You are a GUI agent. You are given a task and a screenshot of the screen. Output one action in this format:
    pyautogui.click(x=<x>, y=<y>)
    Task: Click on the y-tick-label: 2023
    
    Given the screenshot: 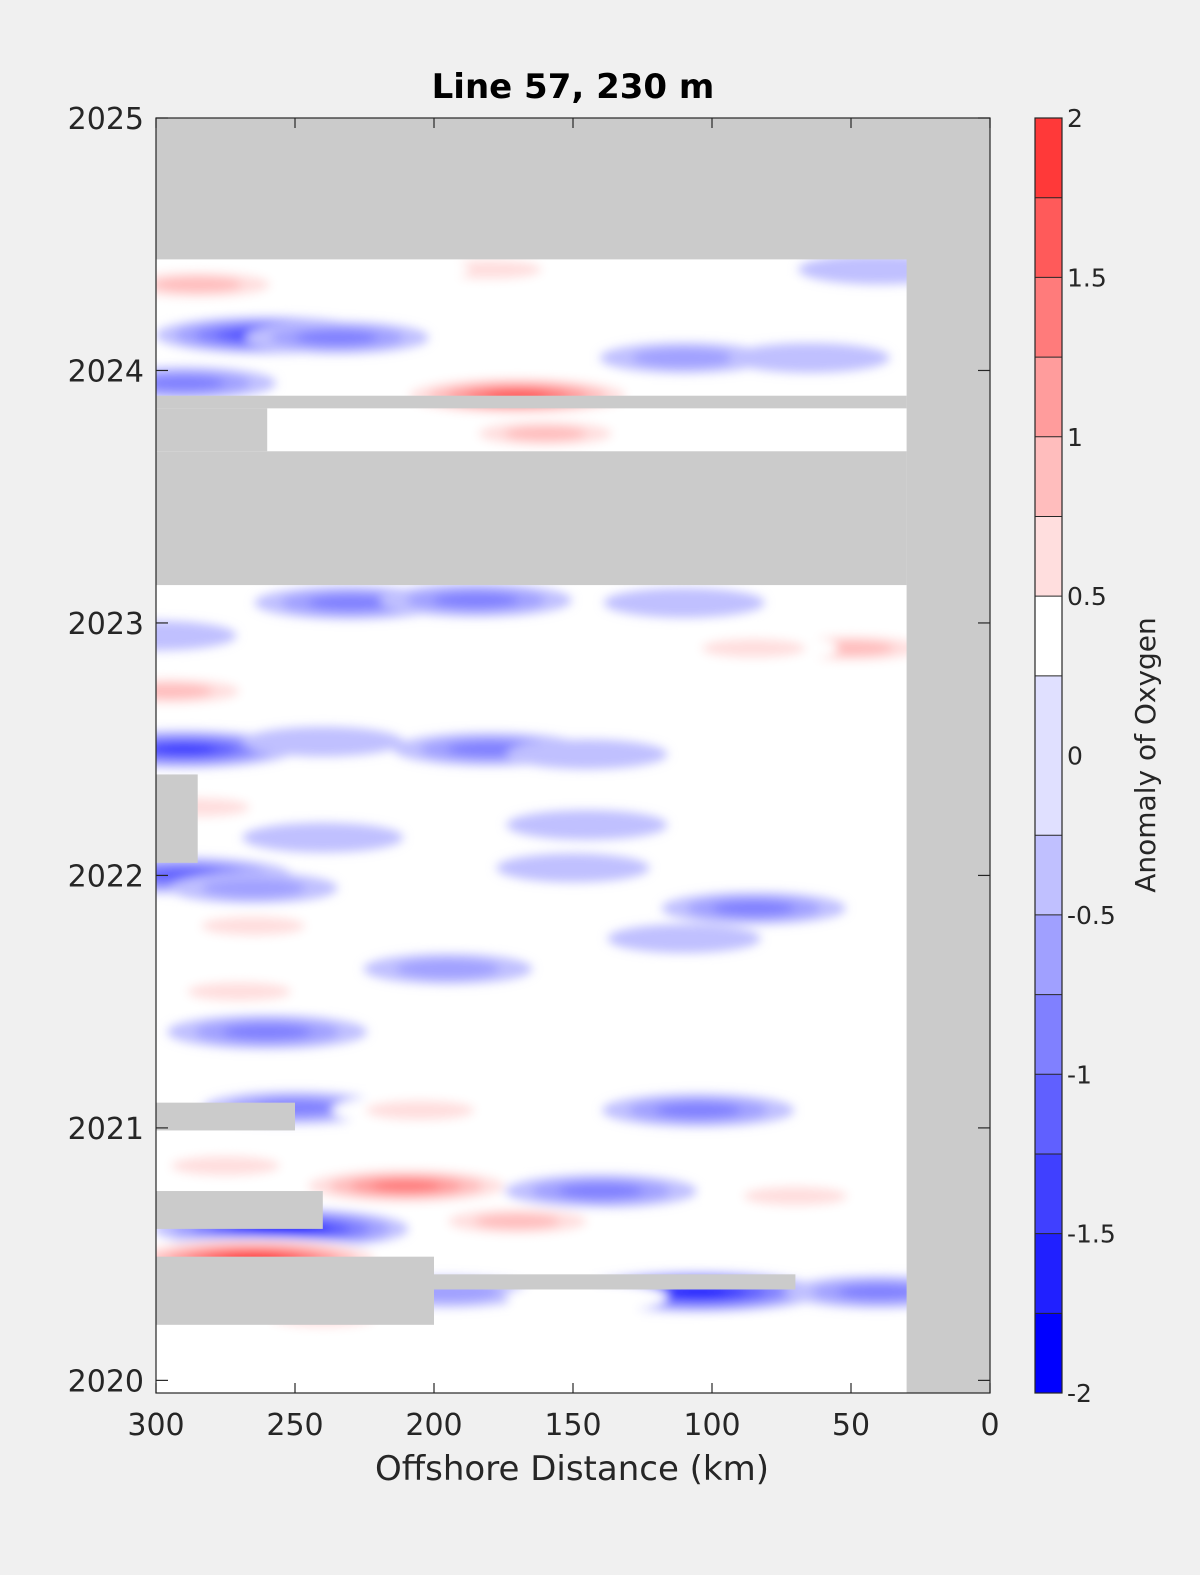 What is the action you would take?
    pyautogui.click(x=106, y=624)
    